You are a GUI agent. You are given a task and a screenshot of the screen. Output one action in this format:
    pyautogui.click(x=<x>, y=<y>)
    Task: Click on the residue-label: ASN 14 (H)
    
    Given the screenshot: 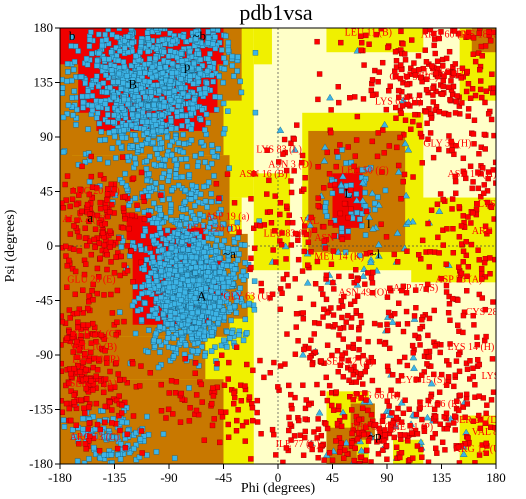 What is the action you would take?
    pyautogui.click(x=472, y=174)
    